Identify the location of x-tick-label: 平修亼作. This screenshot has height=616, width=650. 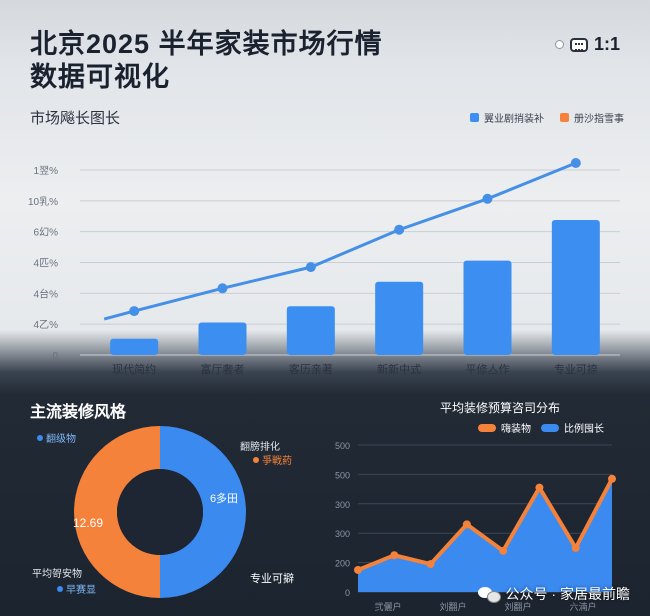
(488, 369).